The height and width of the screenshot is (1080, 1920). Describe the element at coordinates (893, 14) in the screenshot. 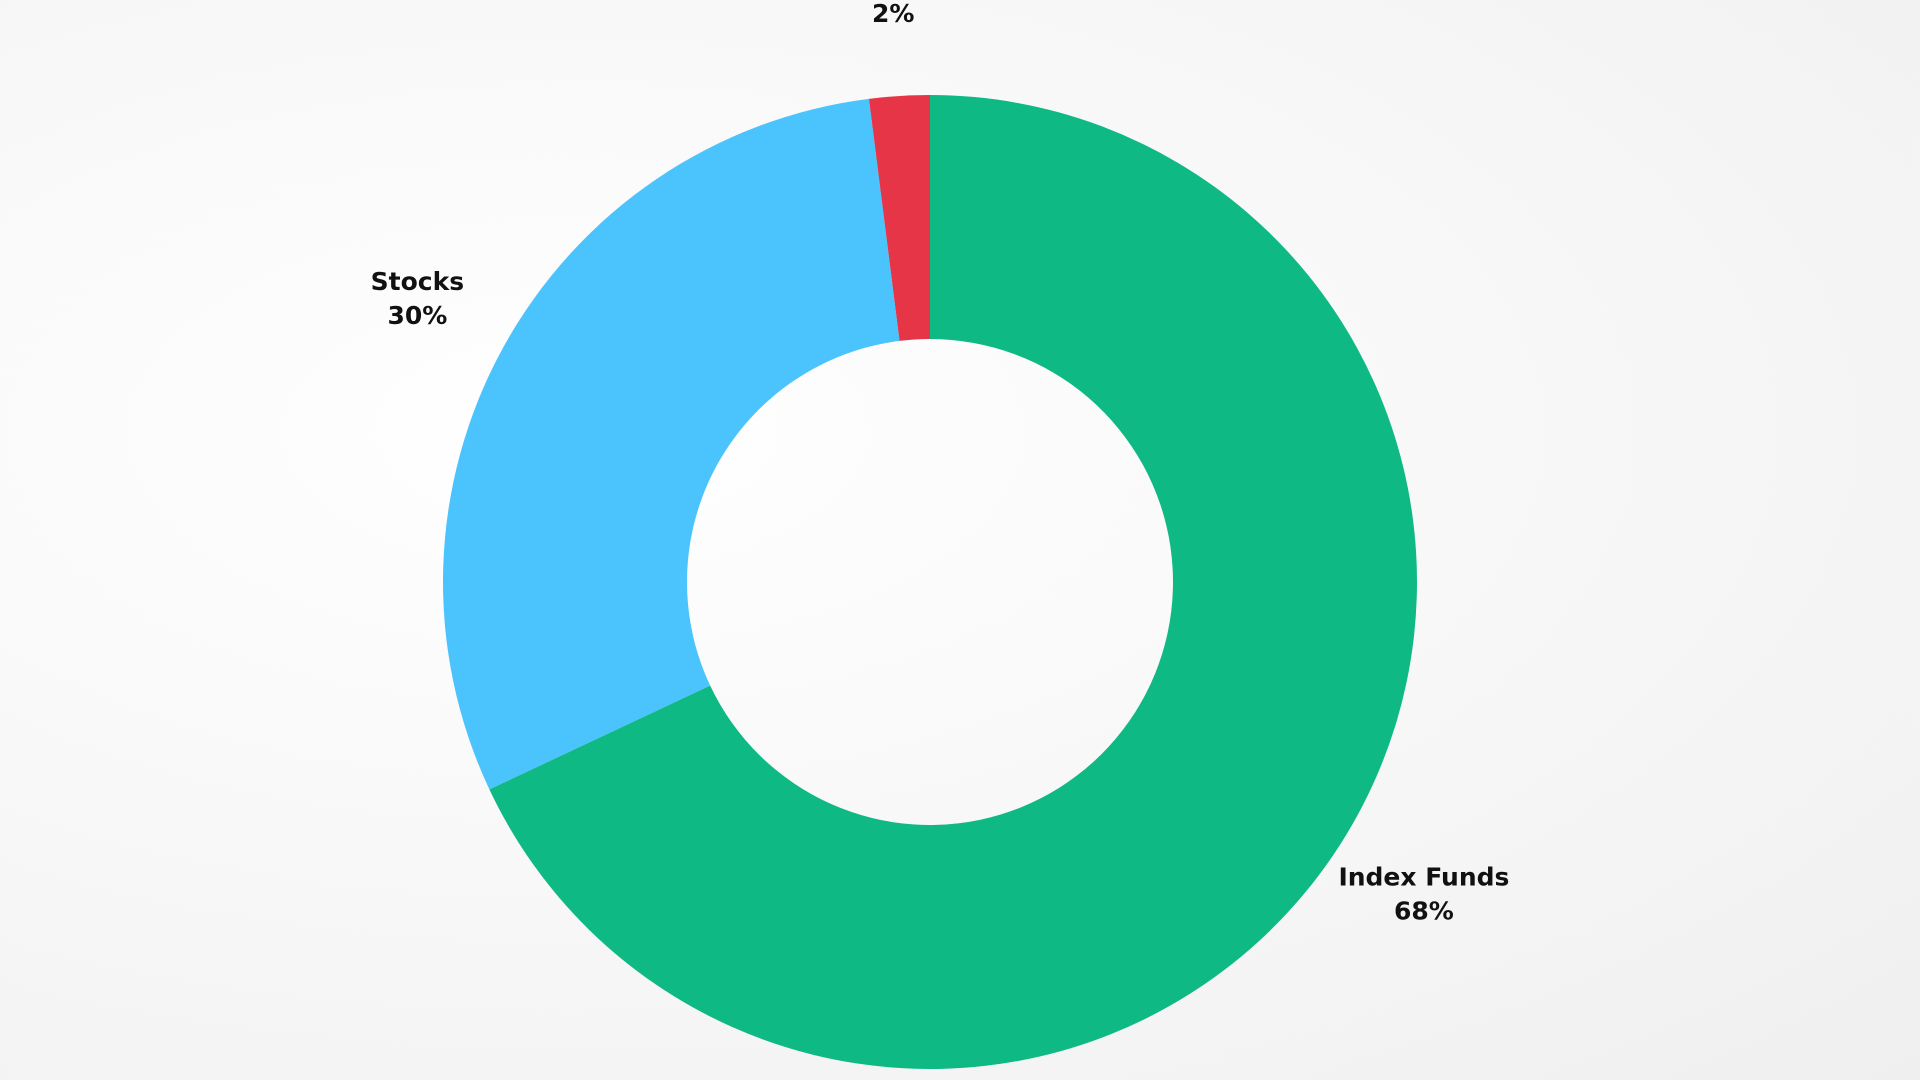

I see `value-label: 2%` at that location.